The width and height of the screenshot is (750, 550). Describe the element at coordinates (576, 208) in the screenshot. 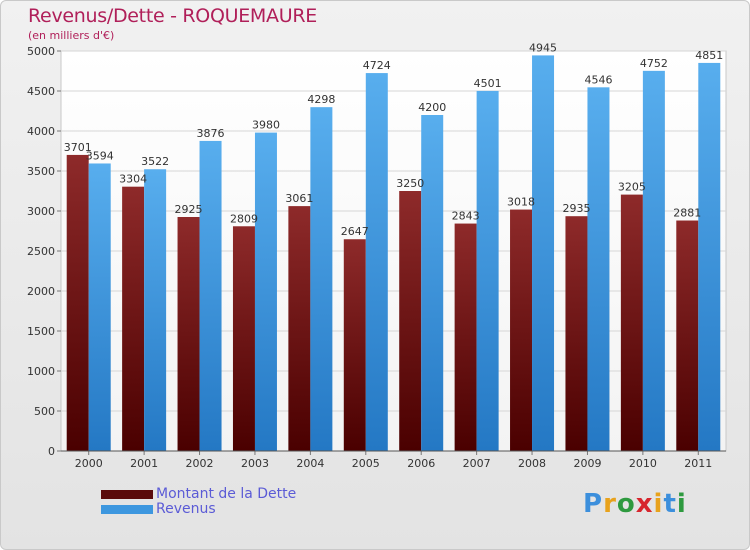

I see `data-label-dette: 2935` at that location.